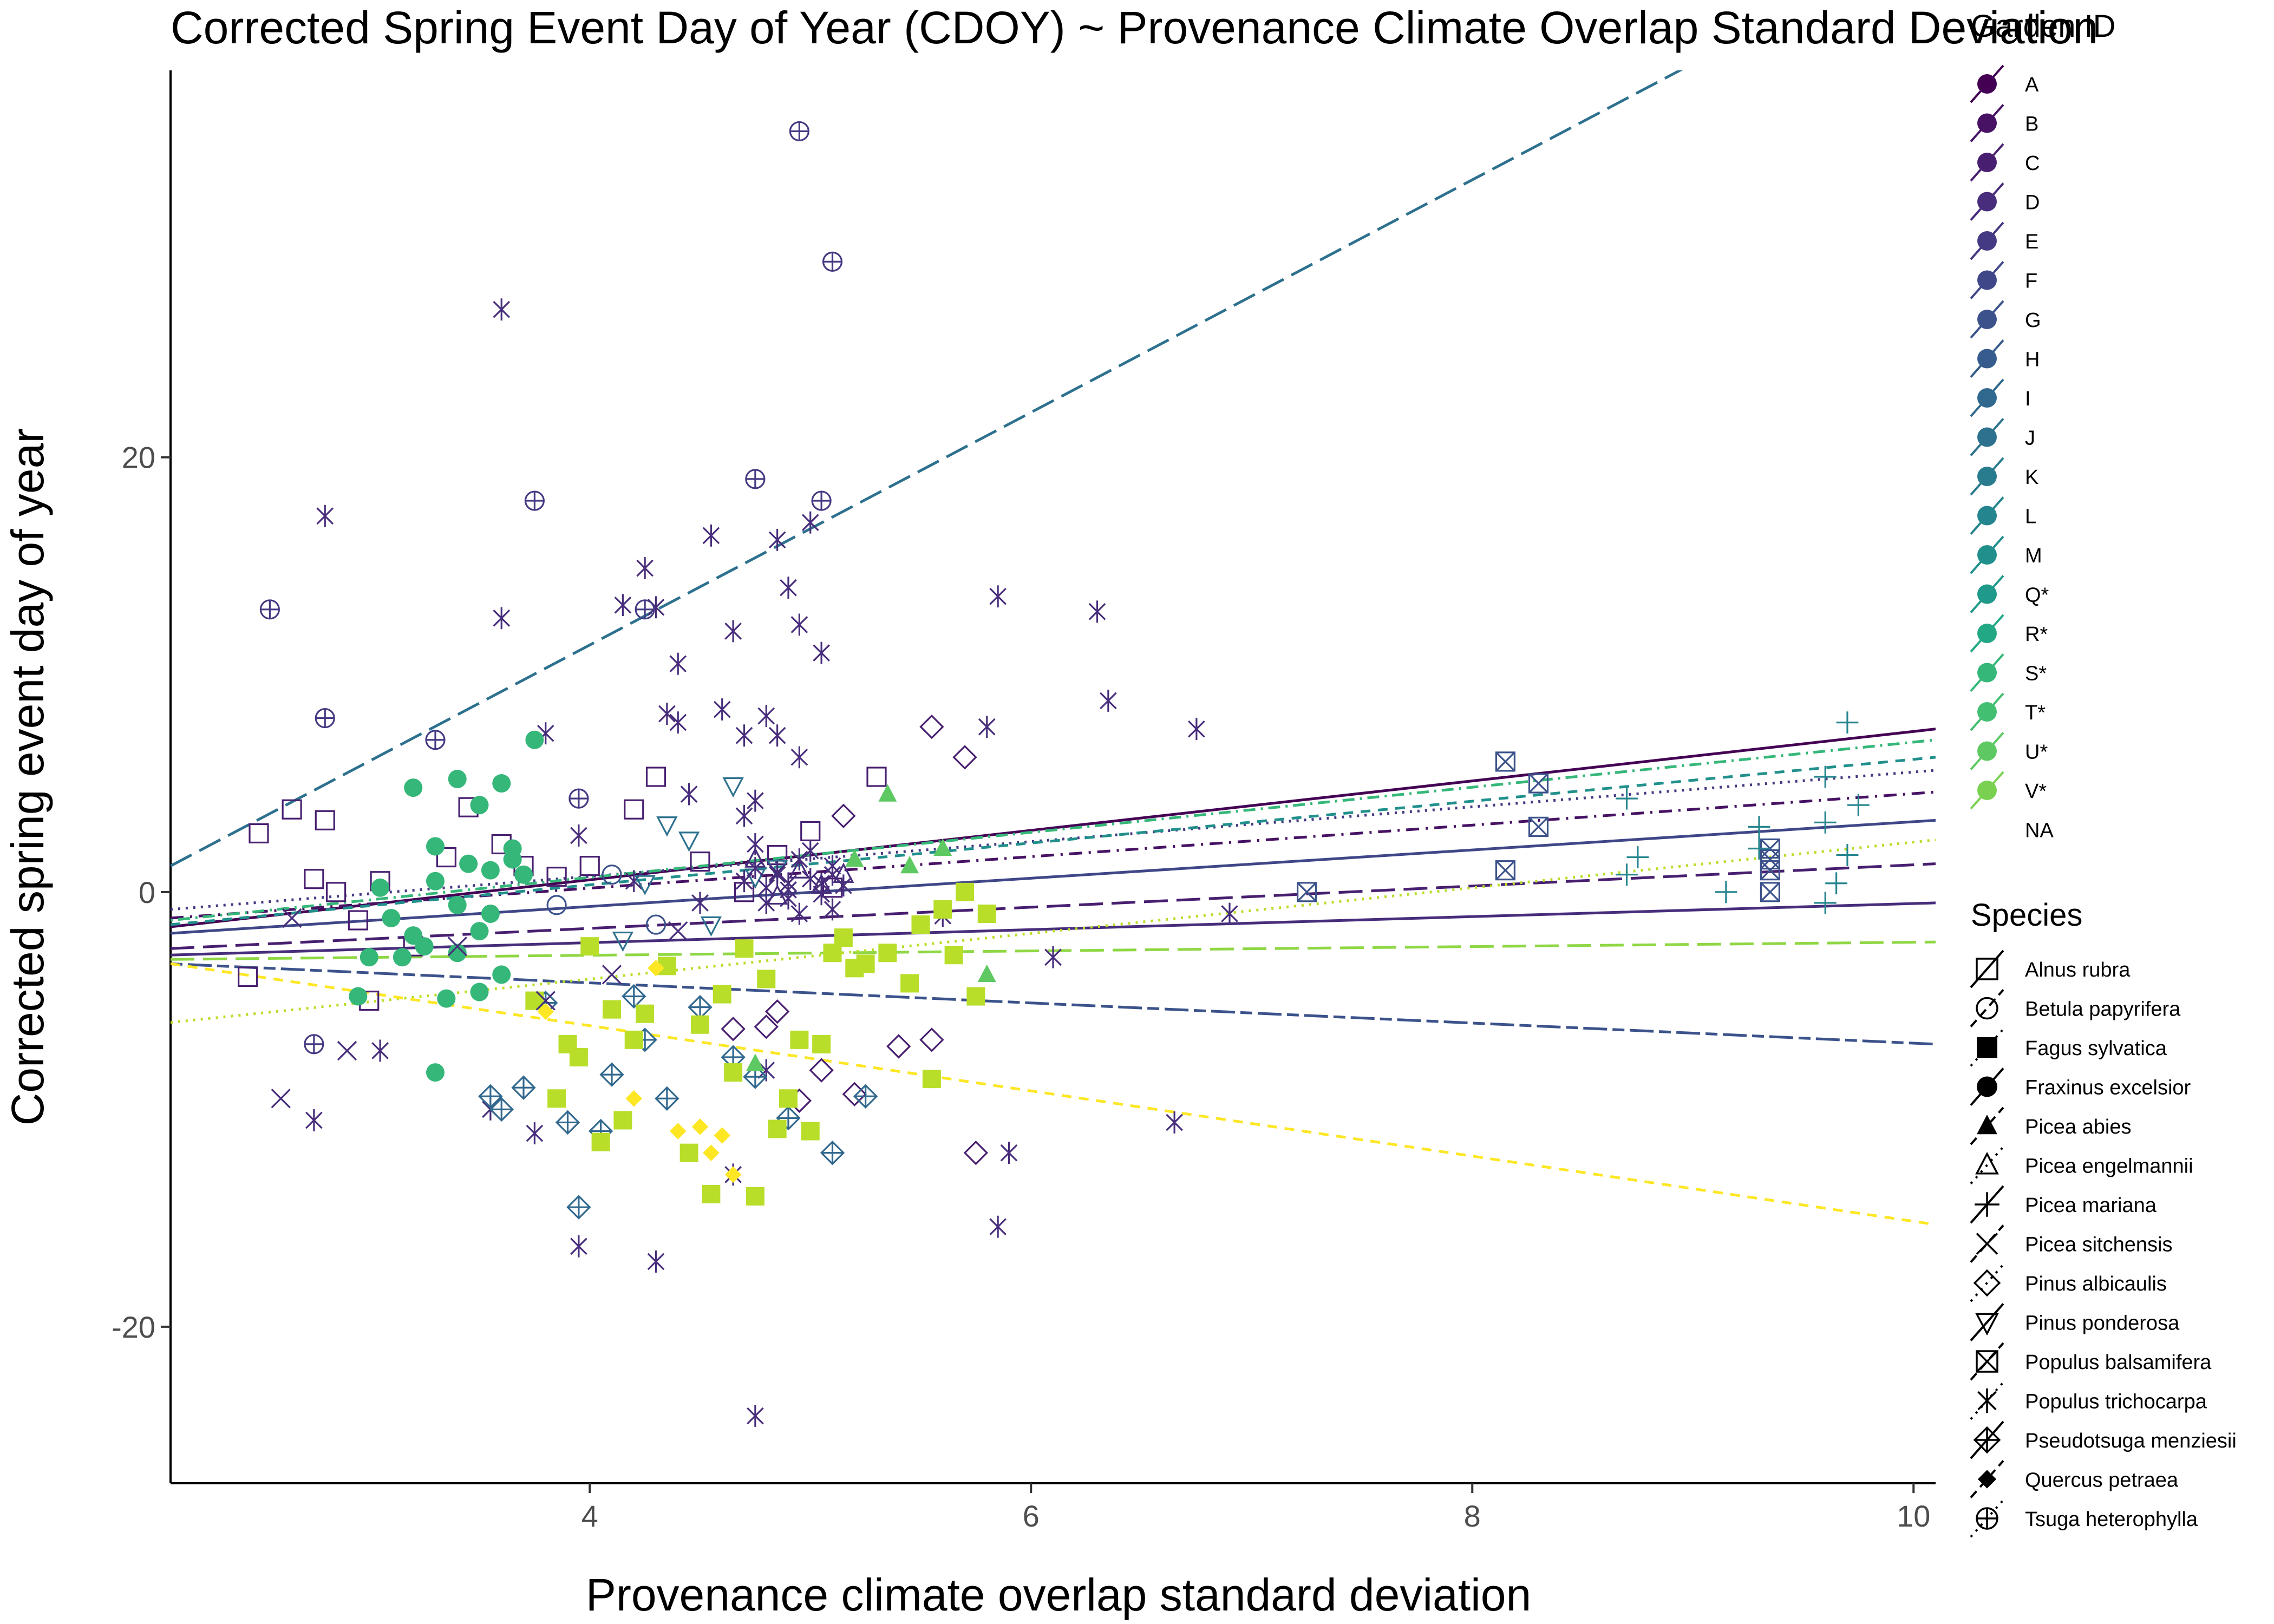  I want to click on trend-line-j, so click(1053, 830).